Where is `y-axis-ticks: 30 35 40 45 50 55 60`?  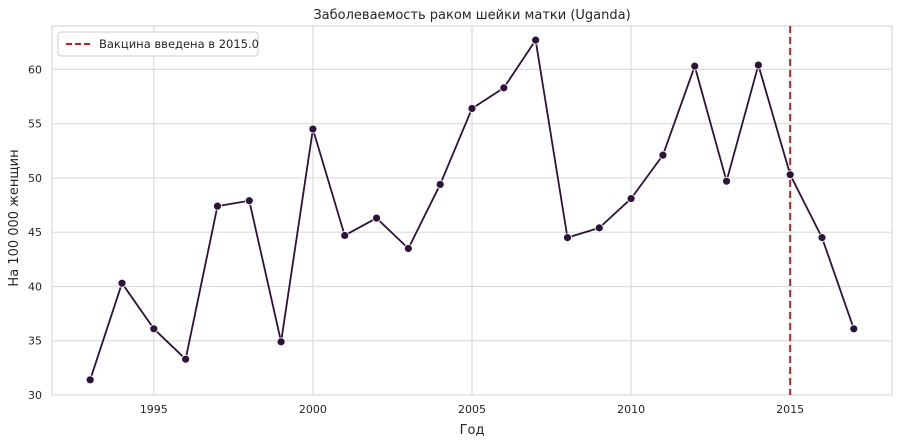
y-axis-ticks: 30 35 40 45 50 55 60 is located at coordinates (35, 232).